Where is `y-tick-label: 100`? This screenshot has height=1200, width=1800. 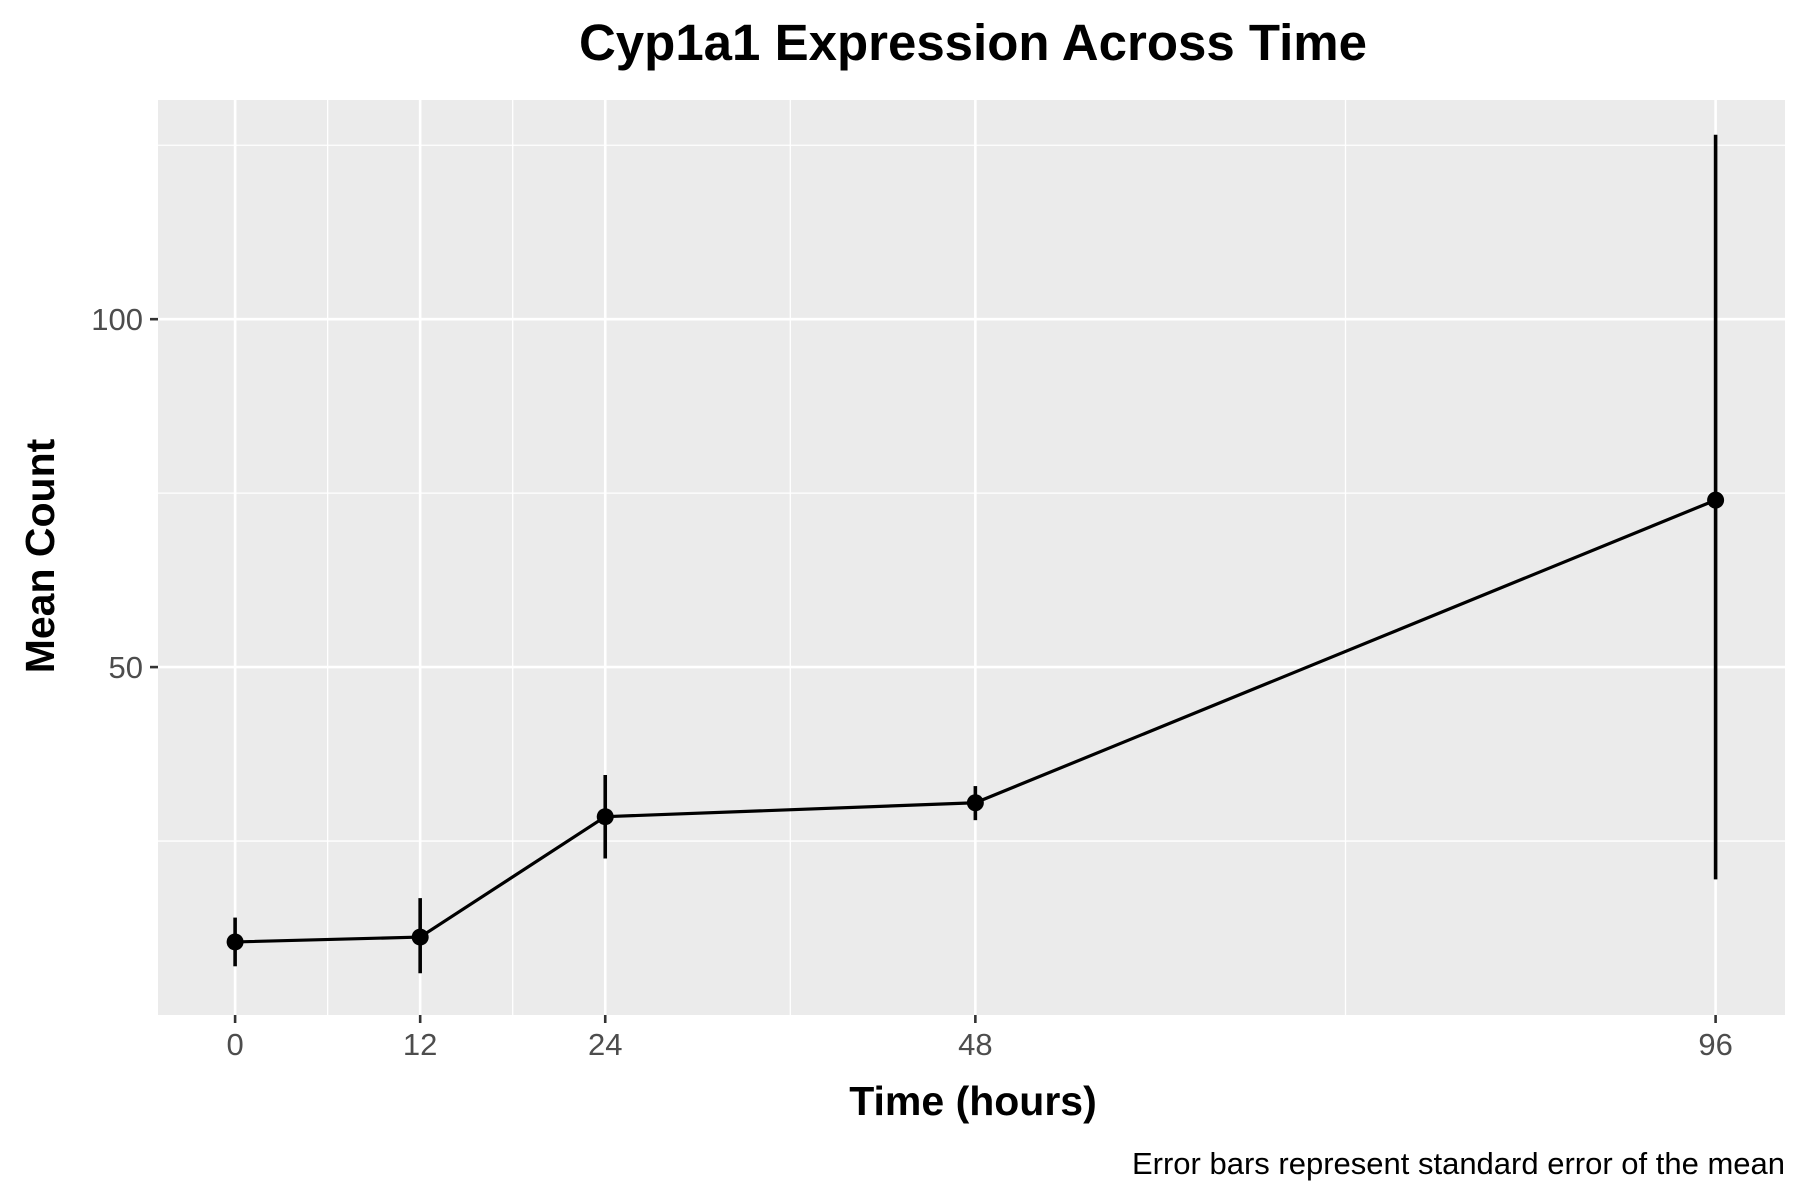
y-tick-label: 100 is located at coordinates (117, 319).